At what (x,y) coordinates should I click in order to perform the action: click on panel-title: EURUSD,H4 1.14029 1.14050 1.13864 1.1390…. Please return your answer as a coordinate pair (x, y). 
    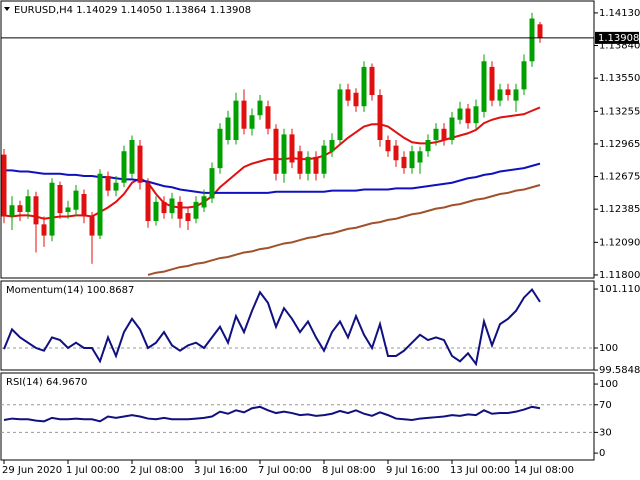
    Looking at the image, I should click on (132, 10).